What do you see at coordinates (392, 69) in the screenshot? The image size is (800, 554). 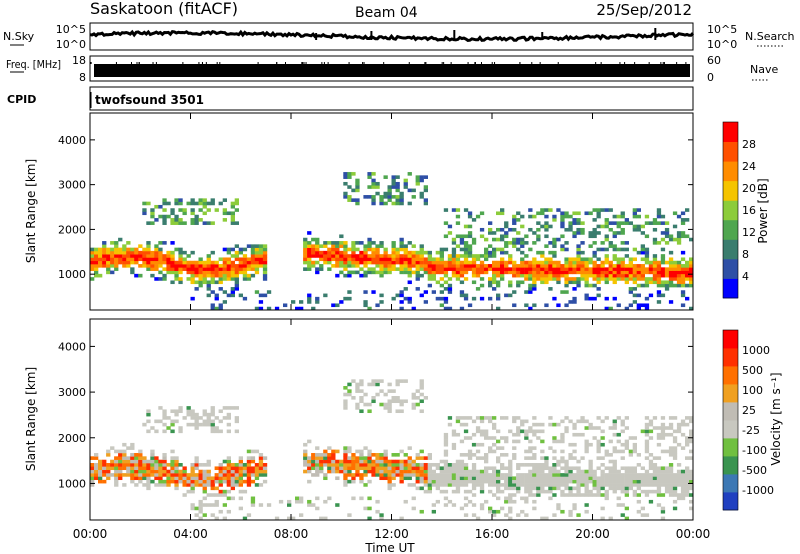 I see `freq-panel: Freq. [MHz] 18 8 60 0 Nave` at bounding box center [392, 69].